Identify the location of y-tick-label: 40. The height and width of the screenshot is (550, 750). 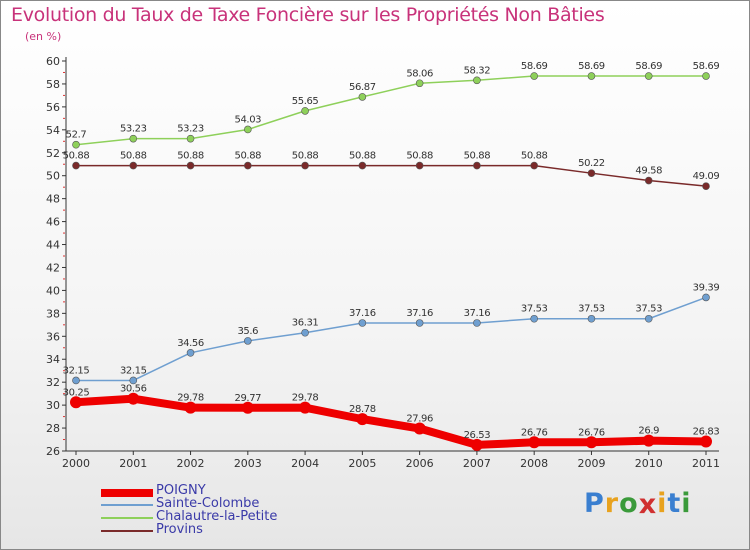
(53, 290).